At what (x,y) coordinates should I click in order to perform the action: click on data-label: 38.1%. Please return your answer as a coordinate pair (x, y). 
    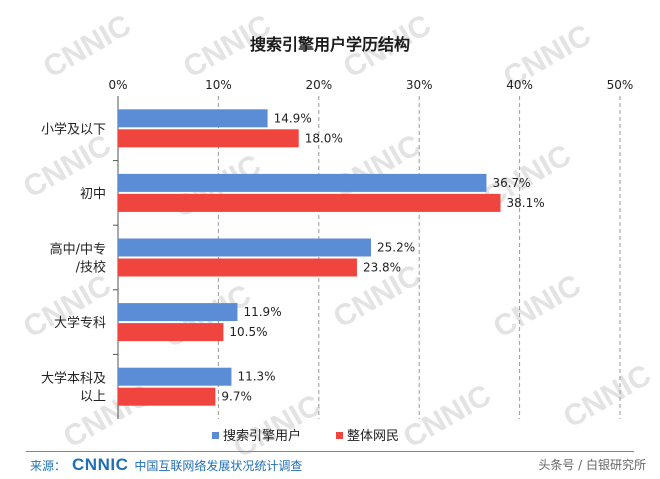
    Looking at the image, I should click on (526, 203).